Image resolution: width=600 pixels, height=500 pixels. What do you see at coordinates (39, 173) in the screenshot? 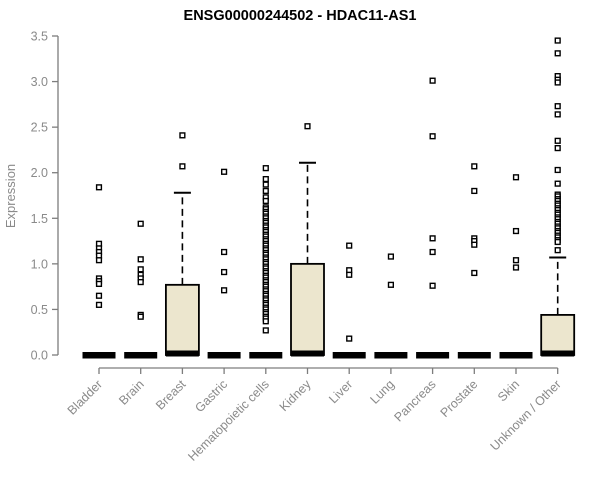
I see `y-tick-label: 2.0` at bounding box center [39, 173].